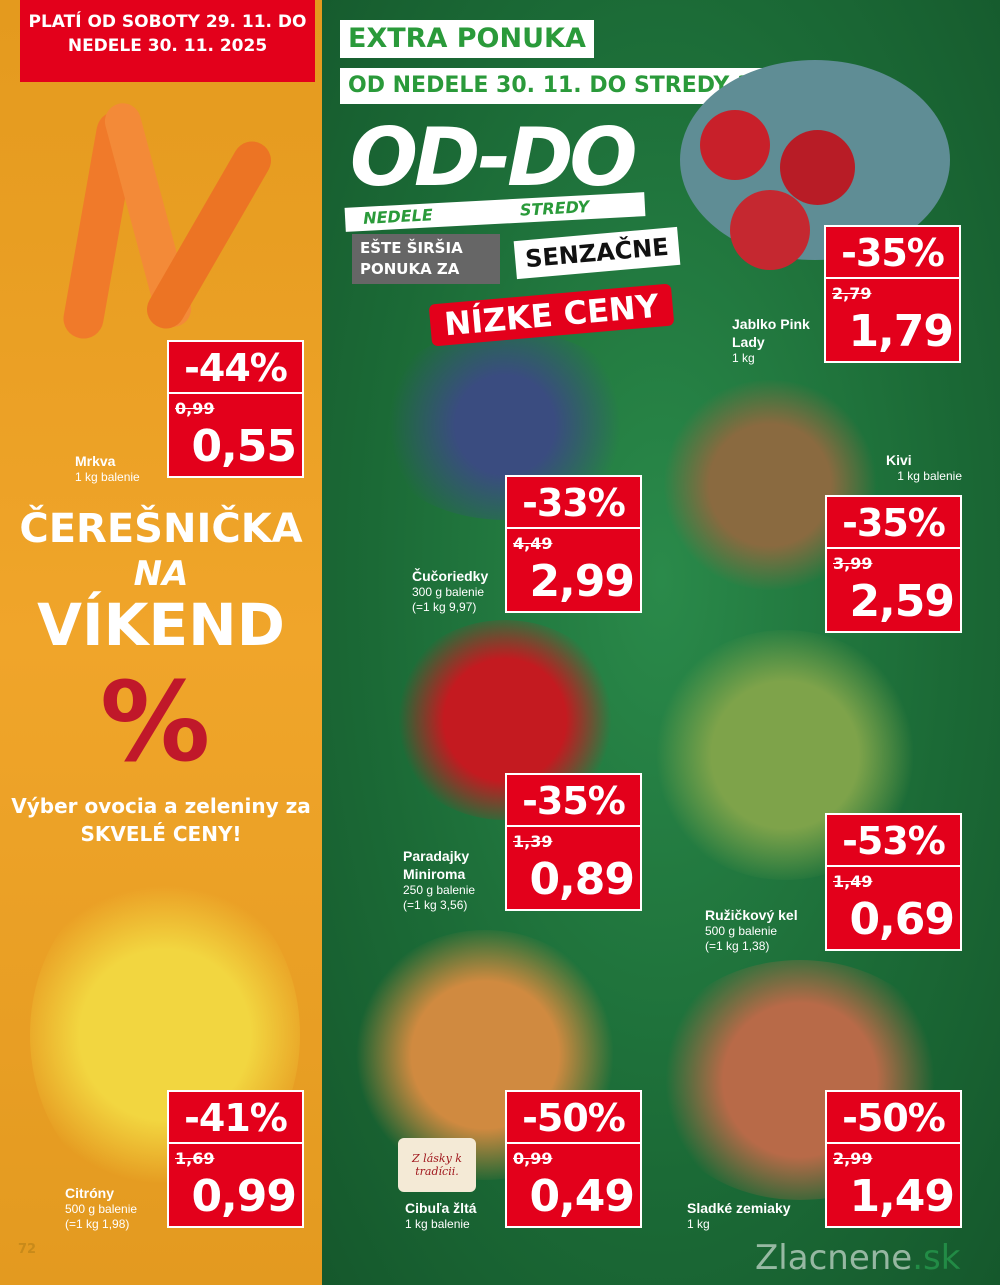  Describe the element at coordinates (235, 1159) in the screenshot. I see `price-box-lemons: -41% 1,69 0,99` at that location.